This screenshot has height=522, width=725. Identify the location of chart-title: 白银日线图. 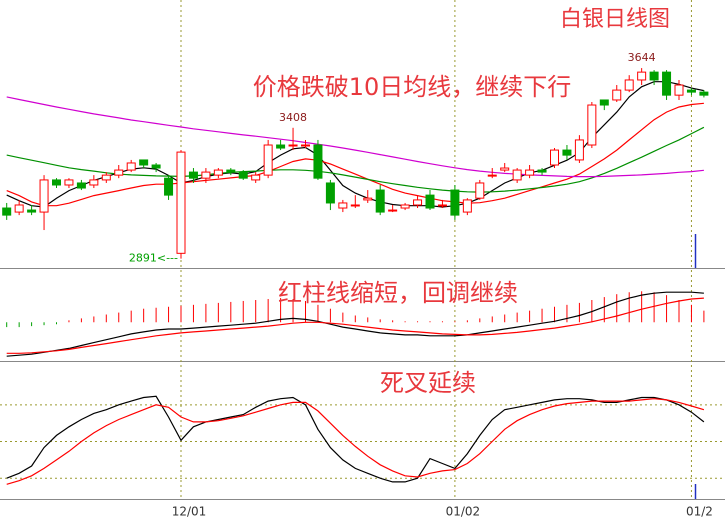
(615, 19).